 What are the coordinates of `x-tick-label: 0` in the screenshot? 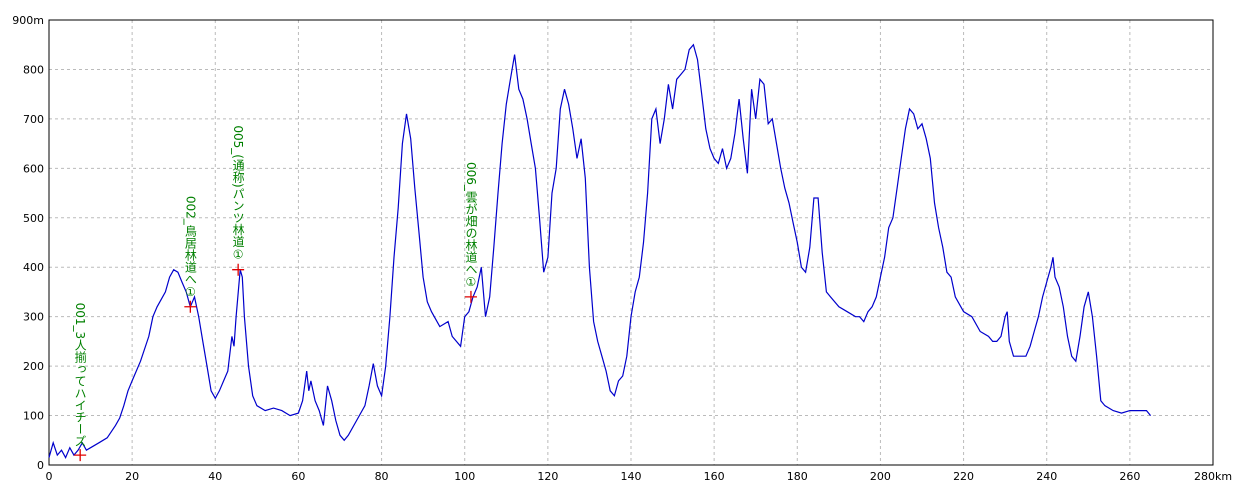 It's located at (49, 476).